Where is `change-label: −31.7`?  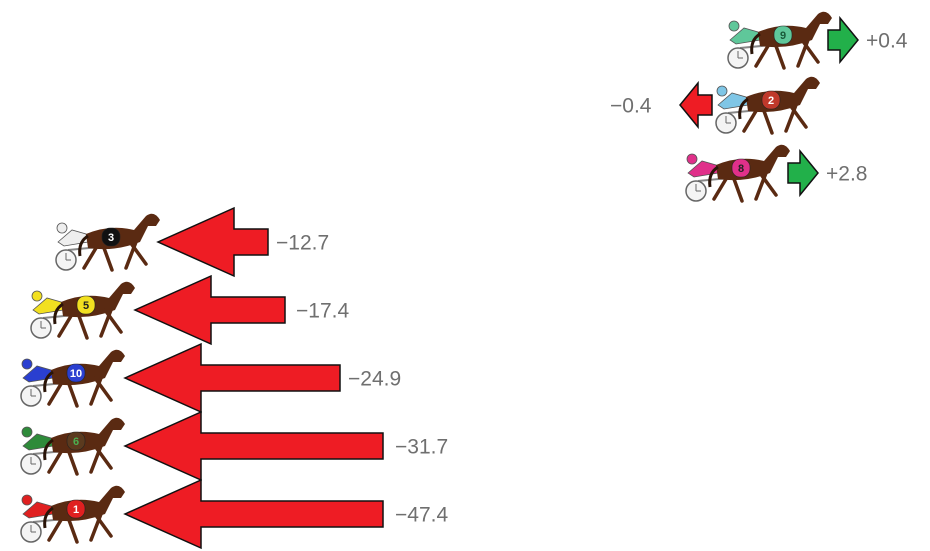 change-label: −31.7 is located at coordinates (421, 447).